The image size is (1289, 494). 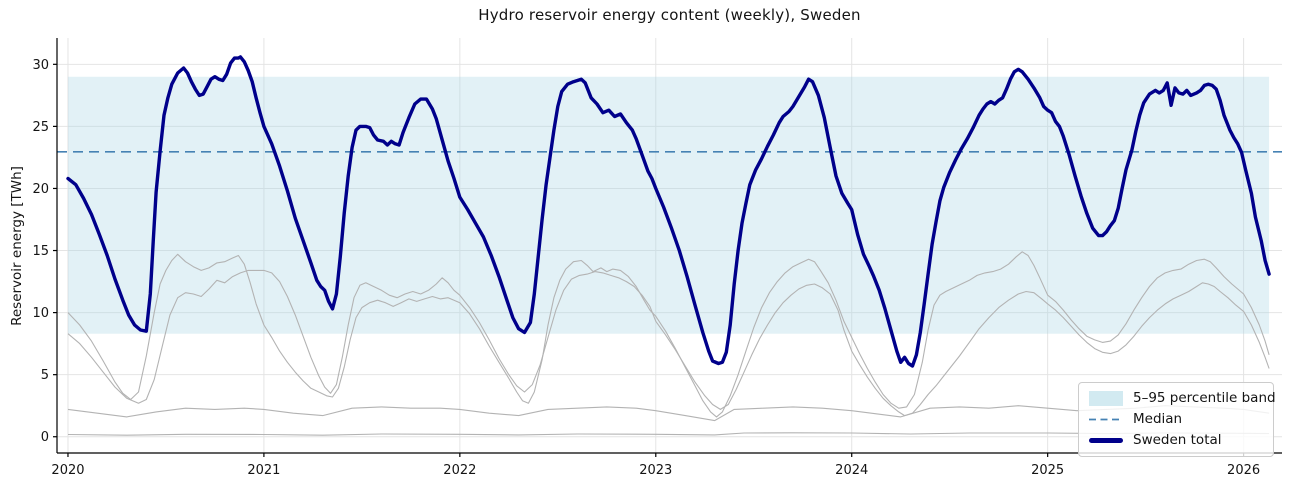 I want to click on svg-text: 10, so click(x=40, y=313).